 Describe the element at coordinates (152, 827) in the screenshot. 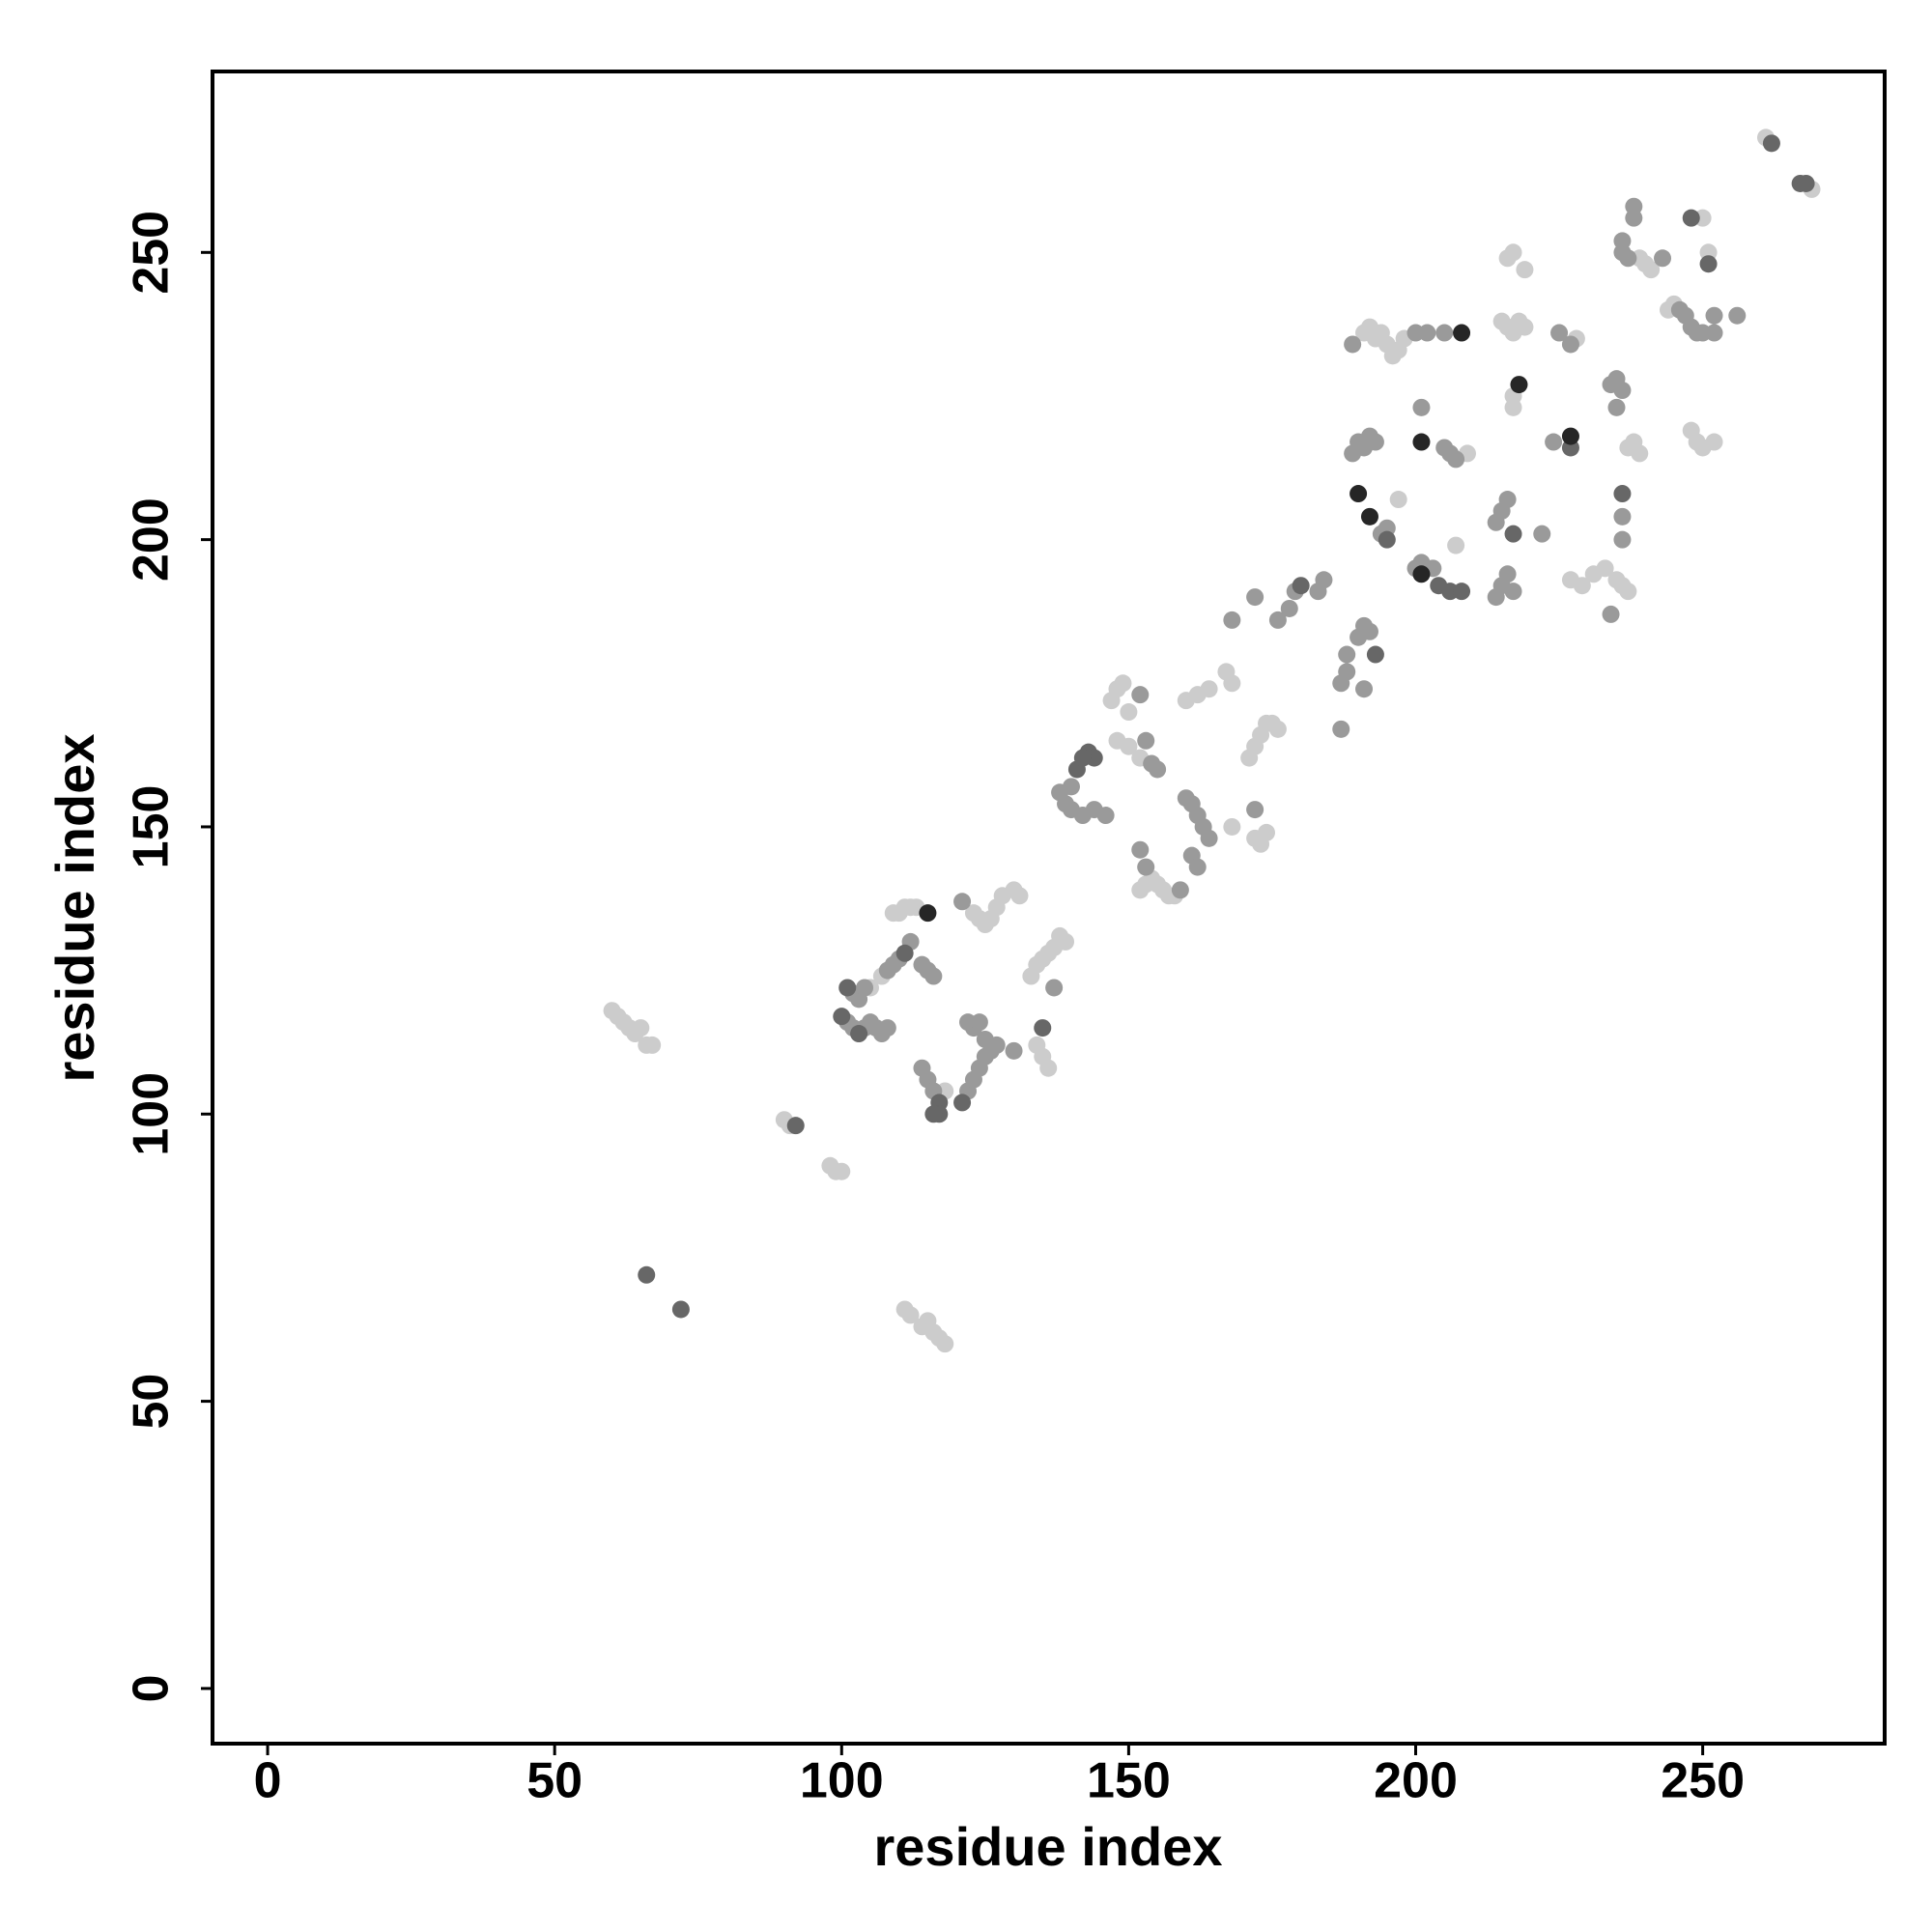

I see `y-tick-label: 150` at that location.